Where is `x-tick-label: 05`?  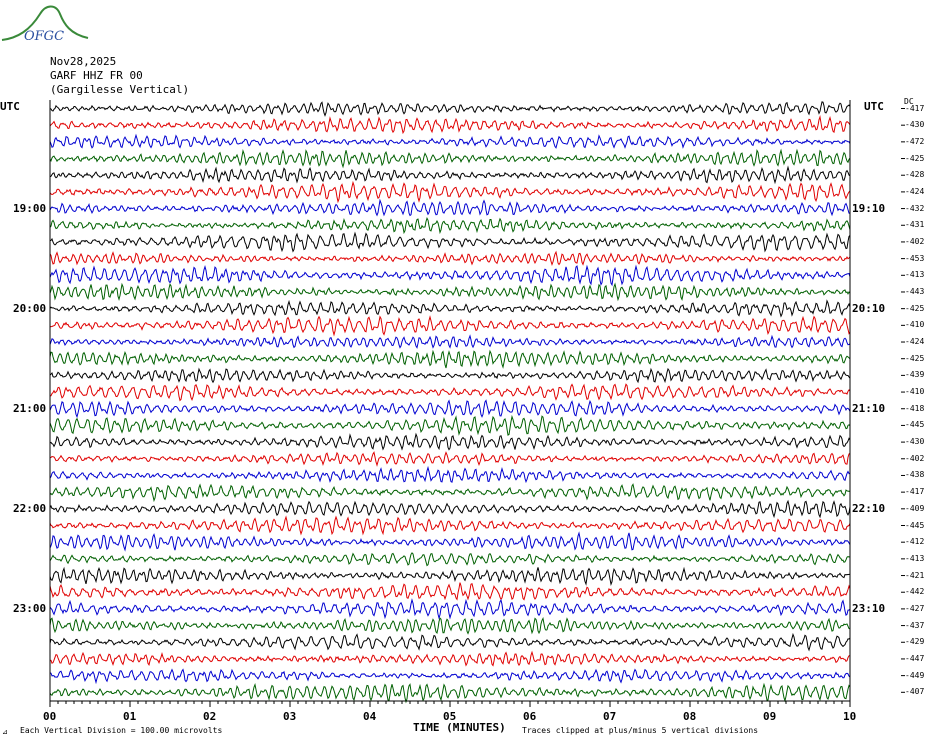
x-tick-label: 05 is located at coordinates (450, 716).